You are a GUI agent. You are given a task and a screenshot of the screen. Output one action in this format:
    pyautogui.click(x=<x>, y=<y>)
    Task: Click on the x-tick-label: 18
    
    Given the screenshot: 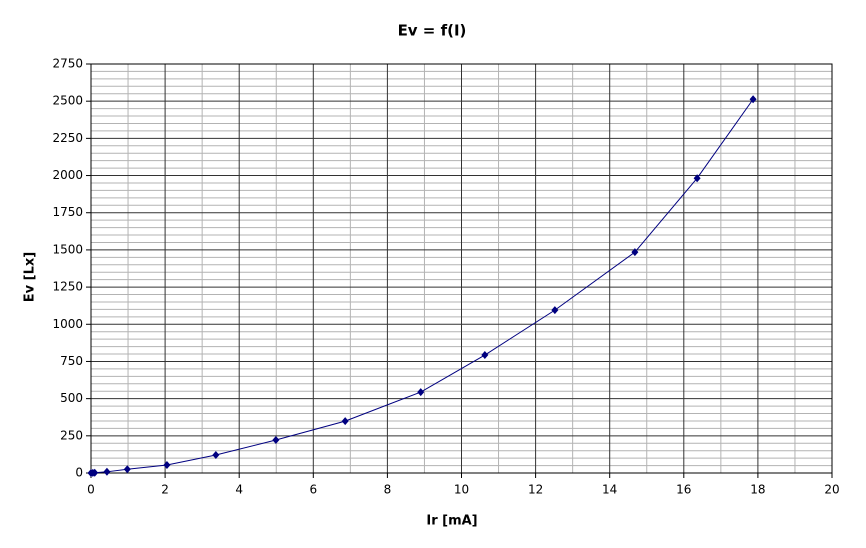 What is the action you would take?
    pyautogui.click(x=757, y=490)
    